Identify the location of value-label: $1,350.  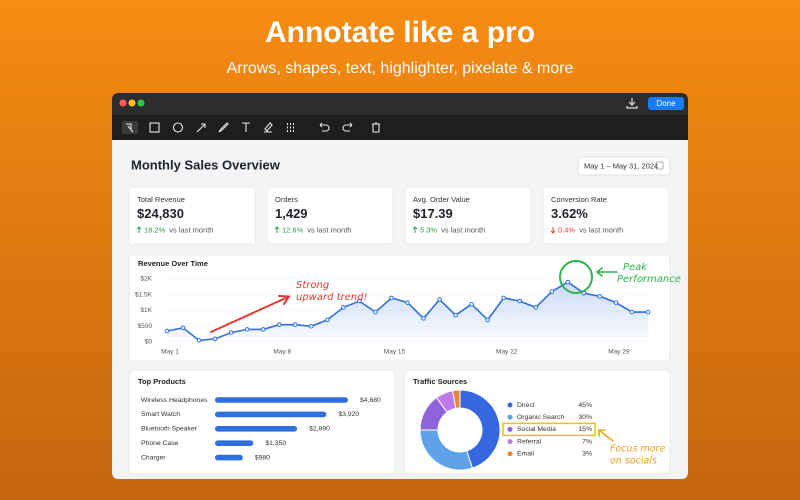
(275, 443).